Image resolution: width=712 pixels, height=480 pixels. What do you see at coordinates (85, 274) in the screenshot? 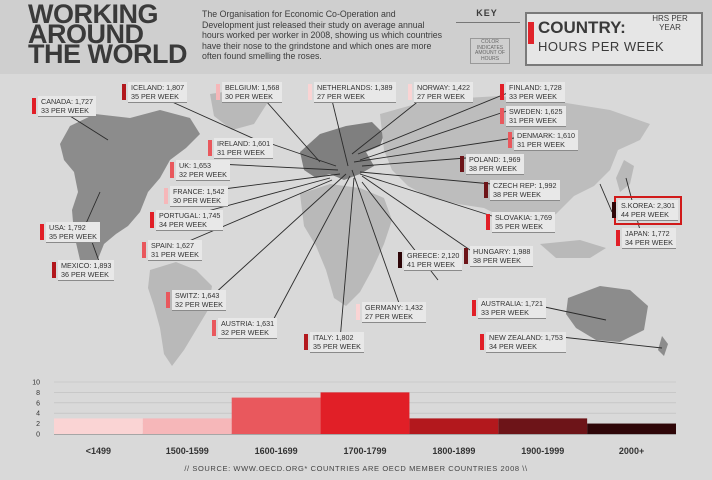
I see `country-week: 36 PER WEEK` at bounding box center [85, 274].